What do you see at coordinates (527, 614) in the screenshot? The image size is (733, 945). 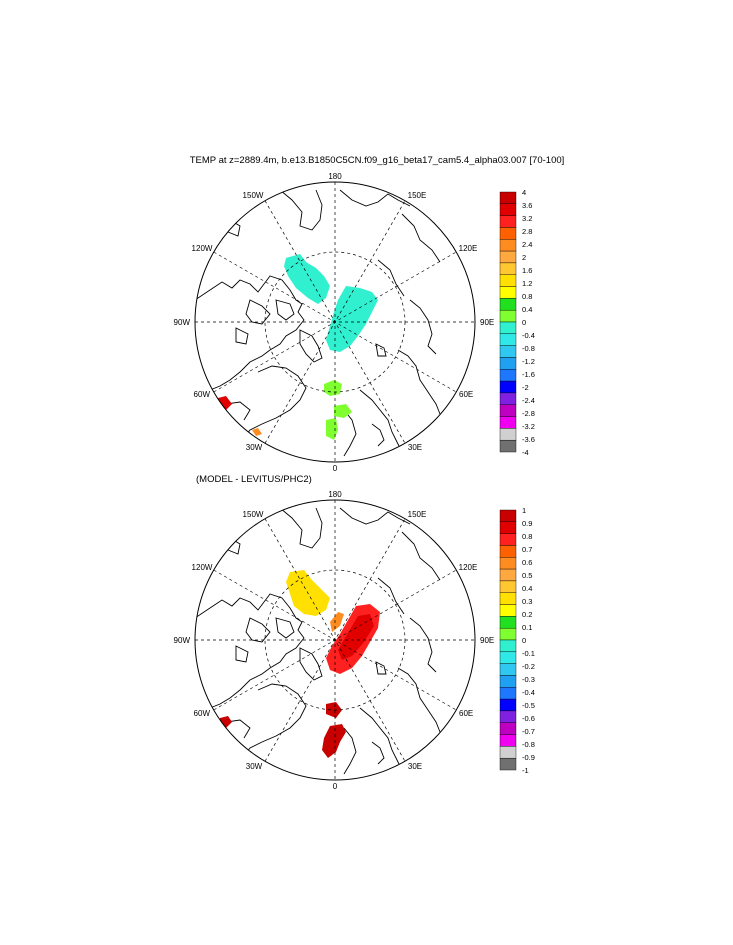 I see `bottom-colorbar-tick-label-8: 0.2` at bounding box center [527, 614].